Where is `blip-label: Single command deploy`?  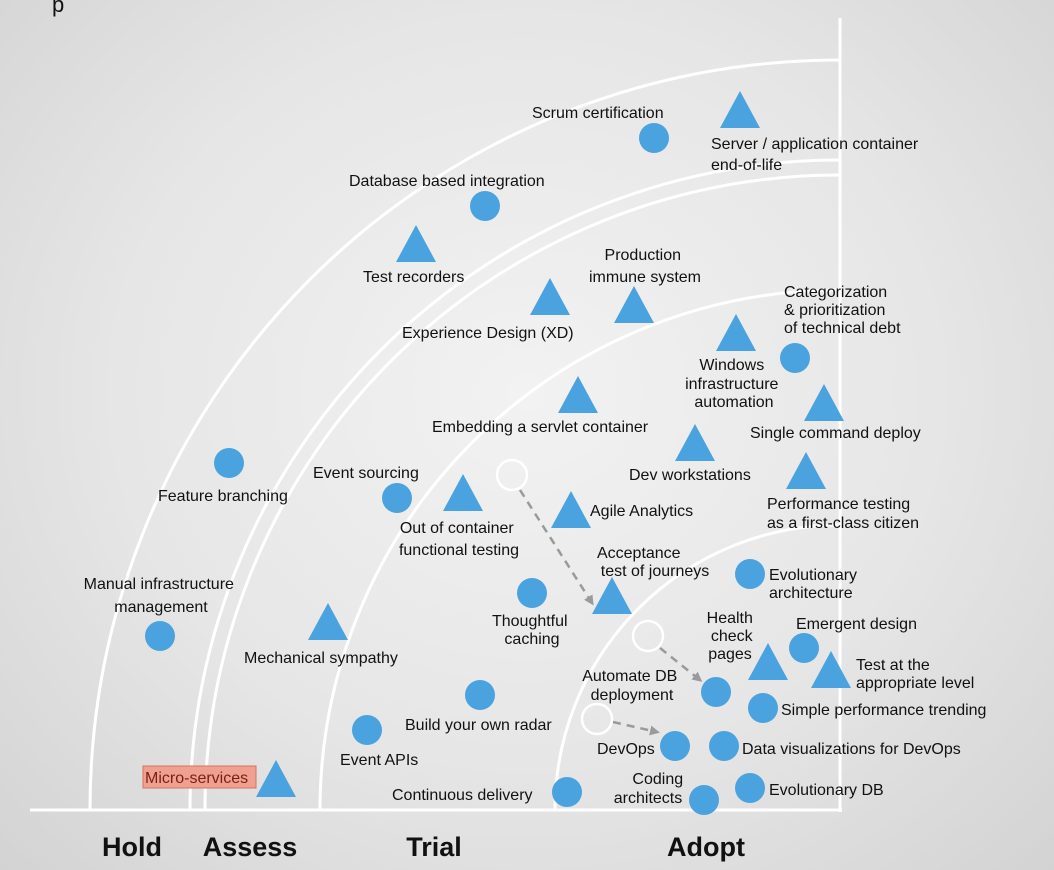
blip-label: Single command deploy is located at coordinates (835, 433).